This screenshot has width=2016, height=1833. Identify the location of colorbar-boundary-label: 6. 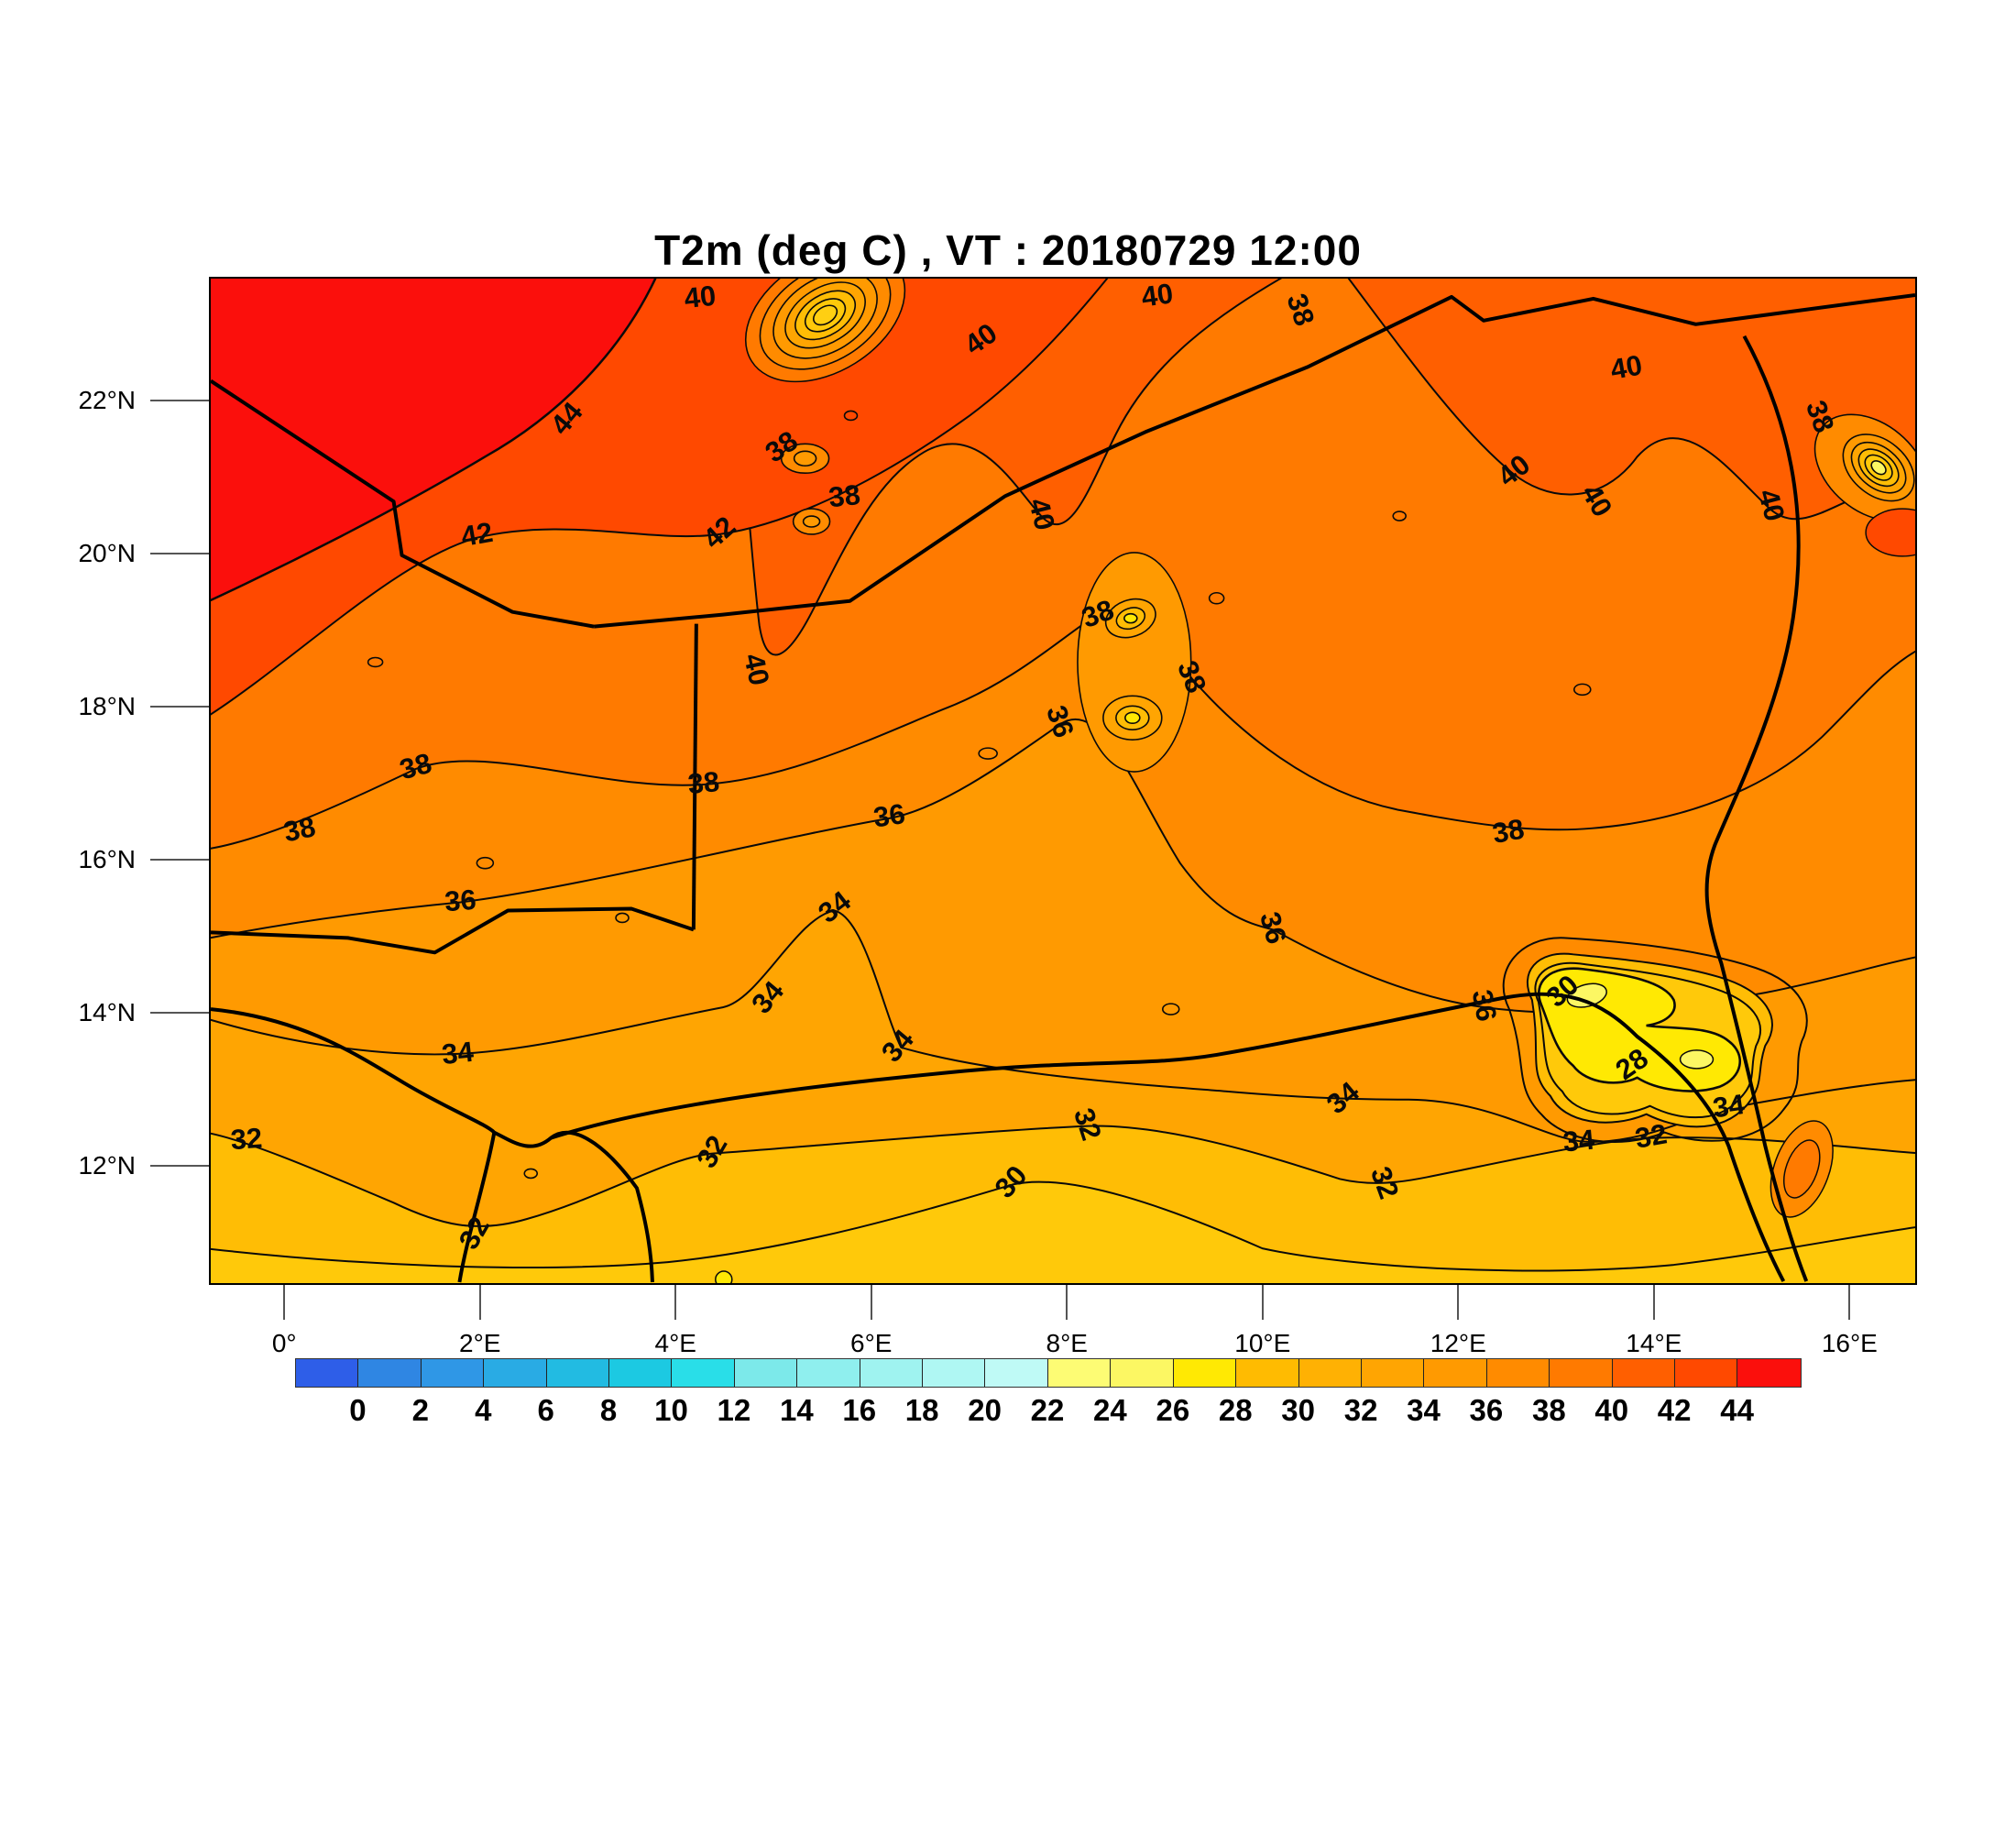
(545, 1410).